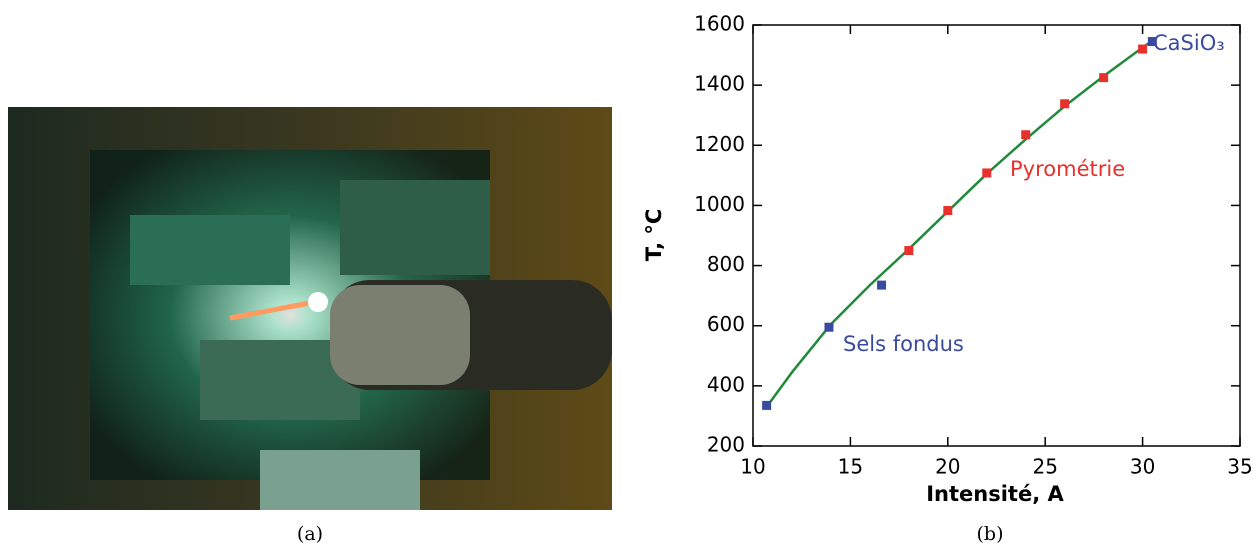  Describe the element at coordinates (850, 467) in the screenshot. I see `x-tick-label: 15` at that location.